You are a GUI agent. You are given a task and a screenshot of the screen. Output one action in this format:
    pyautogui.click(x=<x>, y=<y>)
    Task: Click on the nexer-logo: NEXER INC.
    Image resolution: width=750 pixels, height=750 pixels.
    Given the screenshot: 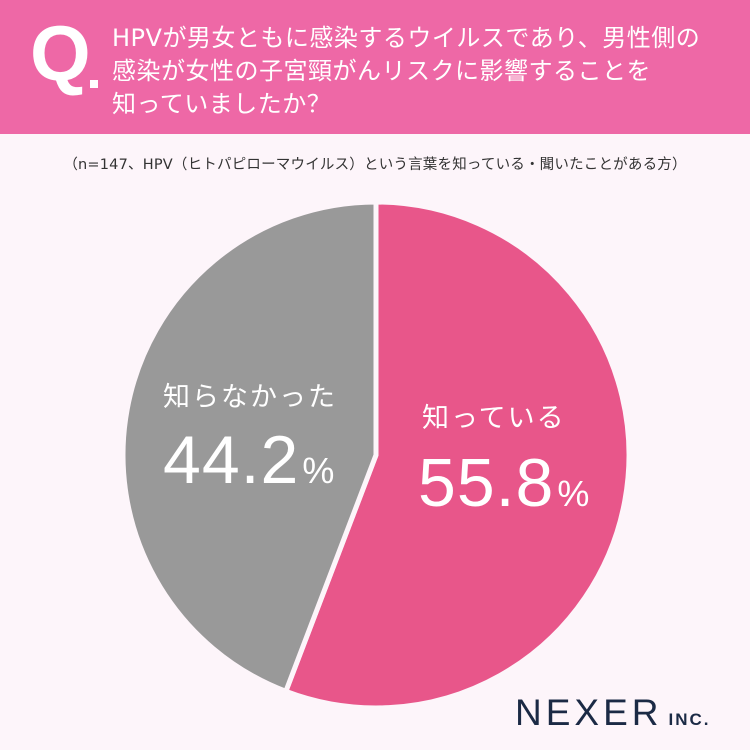 What is the action you would take?
    pyautogui.click(x=612, y=713)
    